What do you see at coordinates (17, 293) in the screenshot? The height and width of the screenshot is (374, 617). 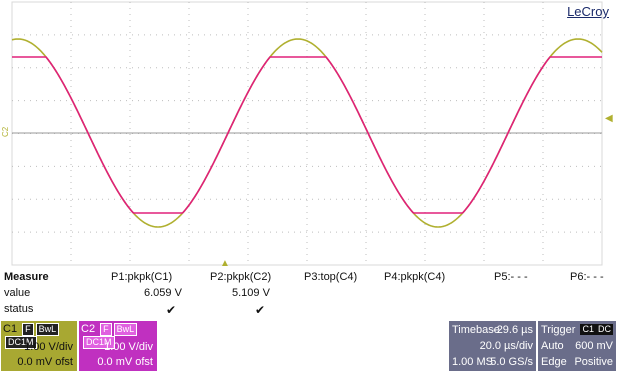 I see `value-row-label: value` at bounding box center [17, 293].